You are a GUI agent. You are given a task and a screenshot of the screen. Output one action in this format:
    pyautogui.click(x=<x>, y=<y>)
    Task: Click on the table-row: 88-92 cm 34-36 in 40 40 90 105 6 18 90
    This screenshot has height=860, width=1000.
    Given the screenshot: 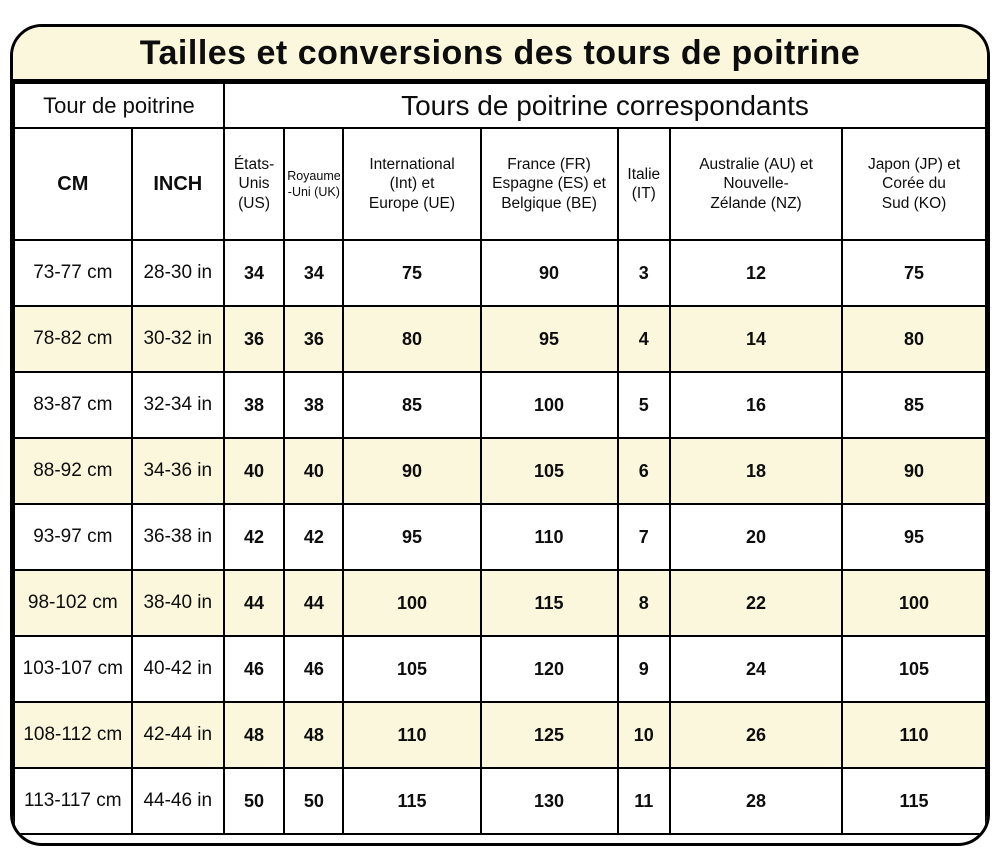 What is the action you would take?
    pyautogui.click(x=500, y=471)
    